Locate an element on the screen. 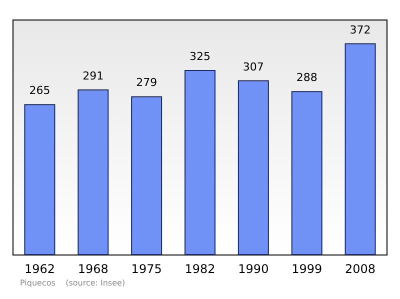 The height and width of the screenshot is (299, 400). x-tick-label: 1982 is located at coordinates (200, 269).